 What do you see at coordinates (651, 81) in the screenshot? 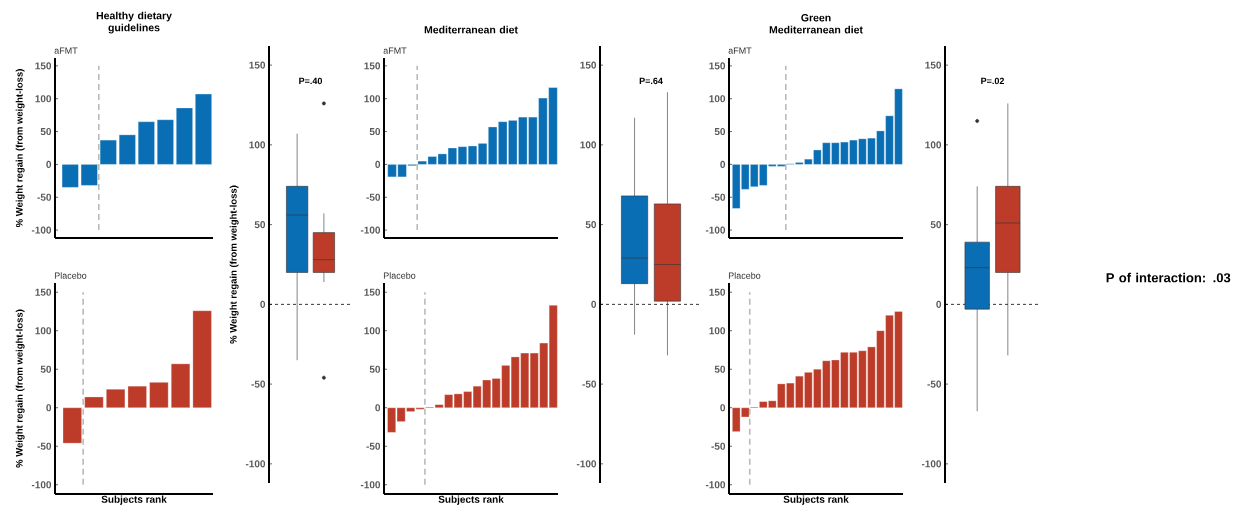
I see `annotation: P=.64` at bounding box center [651, 81].